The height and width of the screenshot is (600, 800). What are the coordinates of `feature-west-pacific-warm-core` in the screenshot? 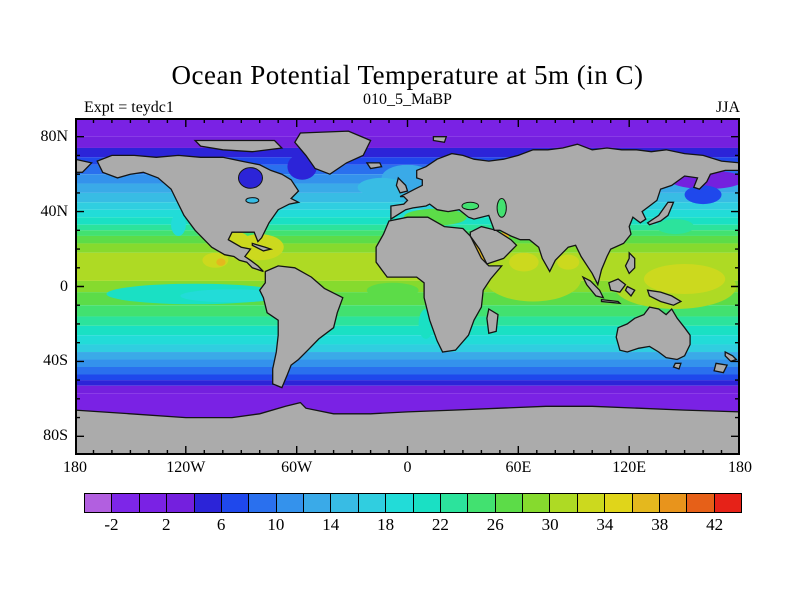 It's located at (684, 279).